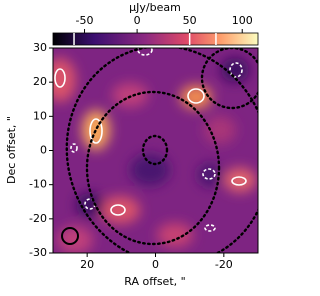 This screenshot has width=320, height=296. I want to click on colorbar-tick-label: -50, so click(85, 20).